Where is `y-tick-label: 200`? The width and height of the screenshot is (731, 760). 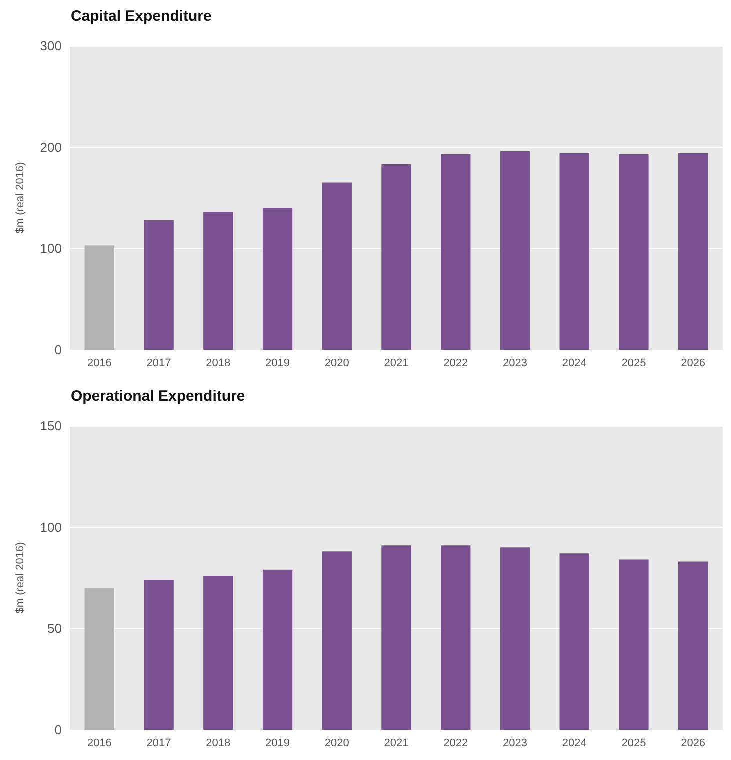
y-tick-label: 200 is located at coordinates (51, 147).